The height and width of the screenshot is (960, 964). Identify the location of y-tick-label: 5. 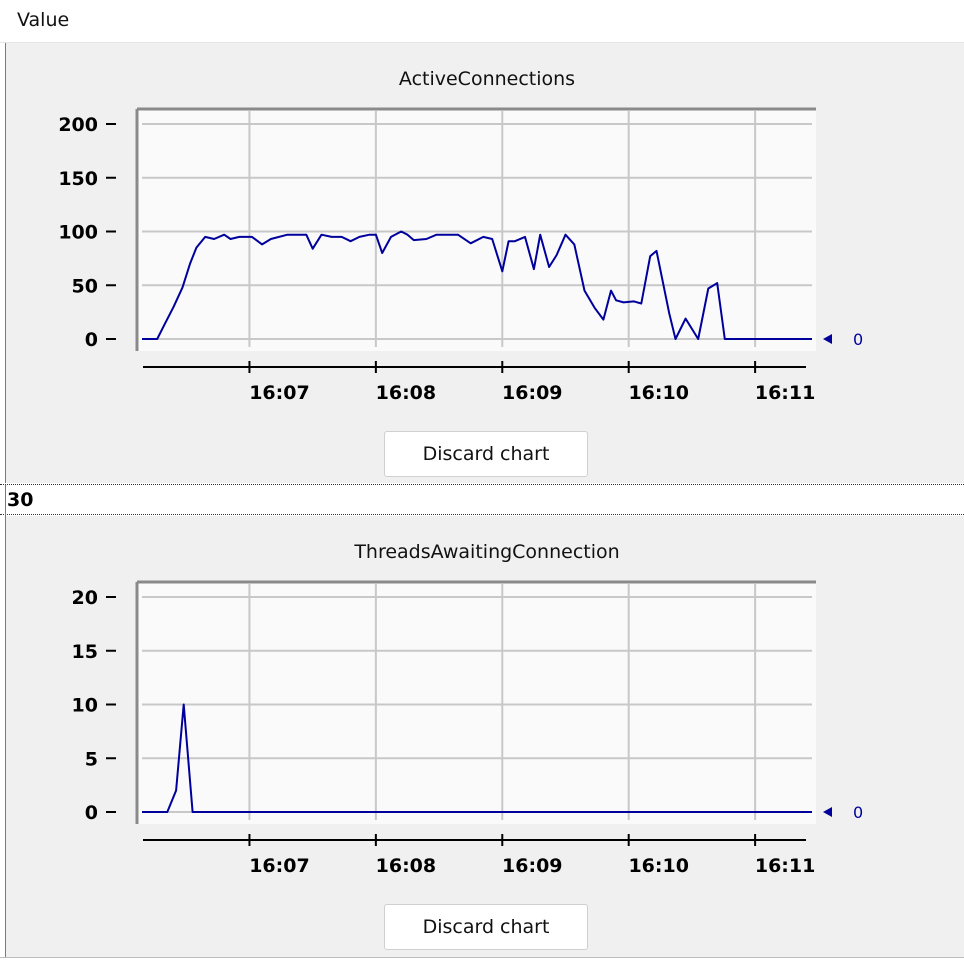
(91, 759).